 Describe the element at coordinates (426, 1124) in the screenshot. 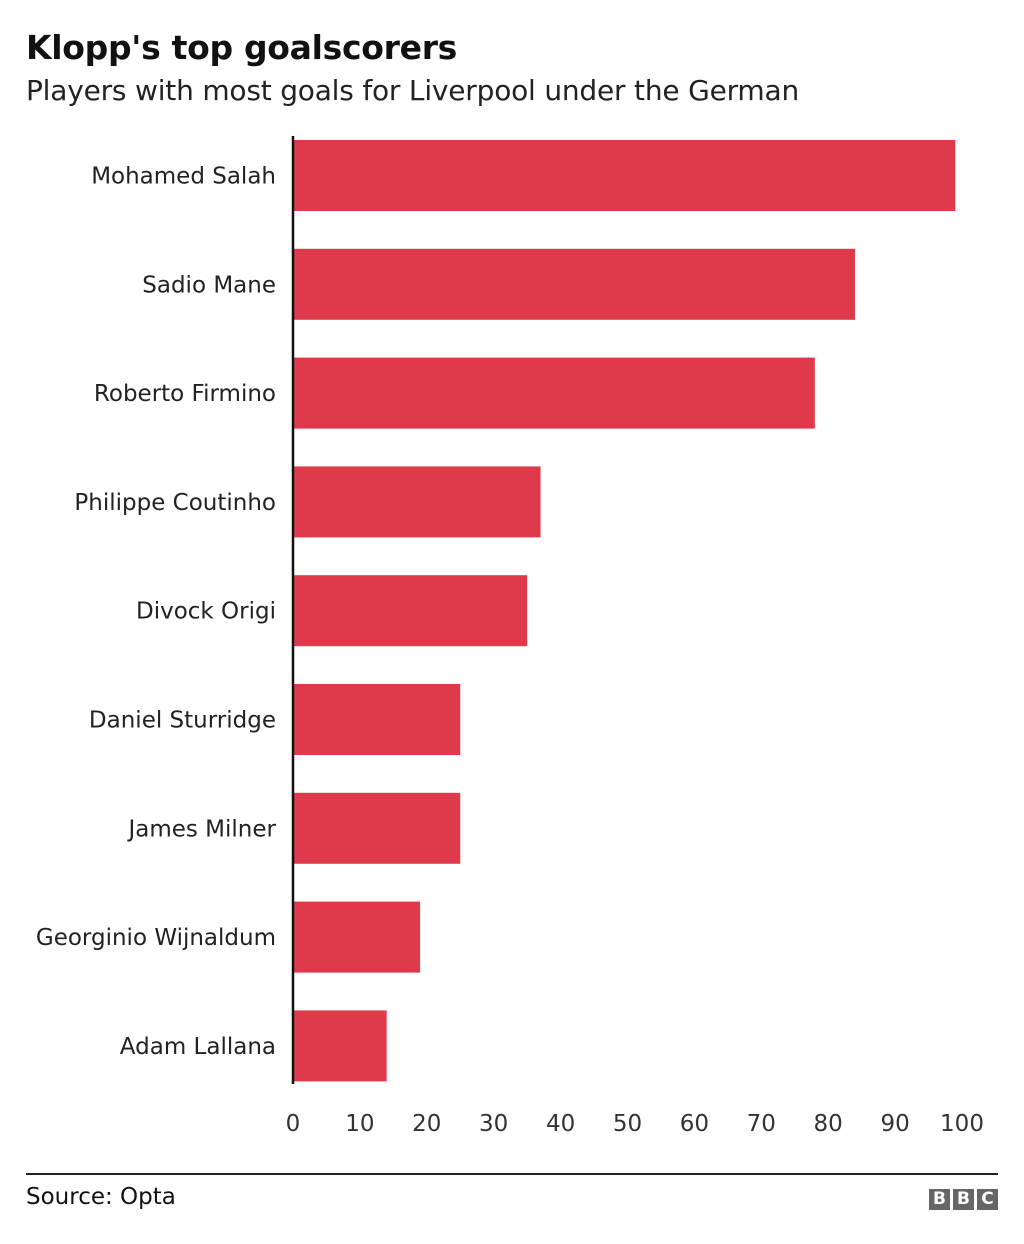

I see `x-tick-label: 20` at that location.